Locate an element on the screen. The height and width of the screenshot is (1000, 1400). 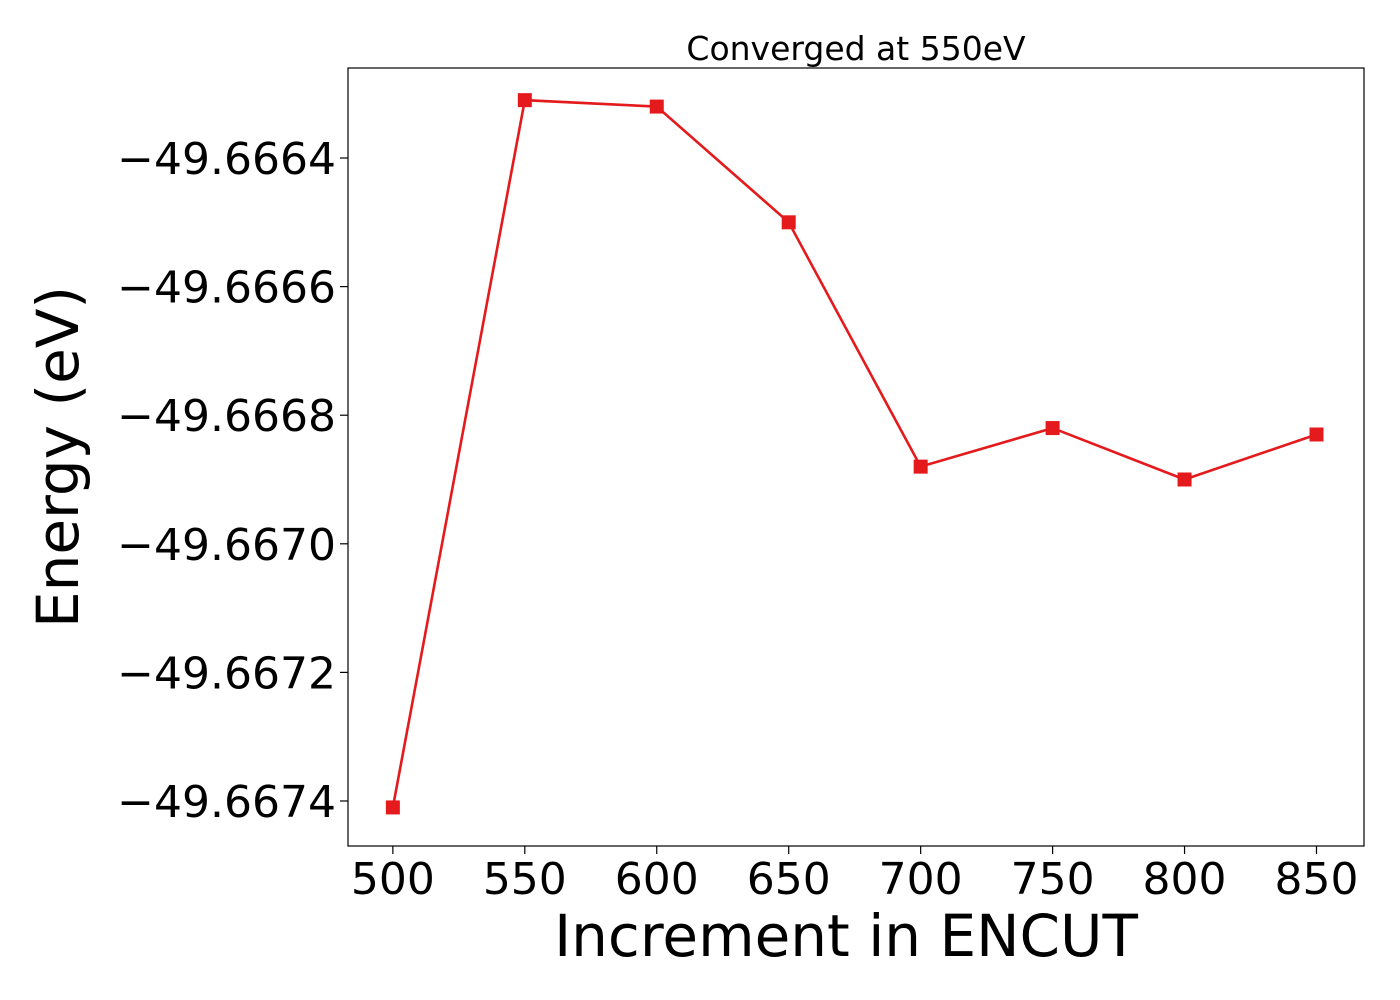
x-tick-label: 750 is located at coordinates (1053, 879).